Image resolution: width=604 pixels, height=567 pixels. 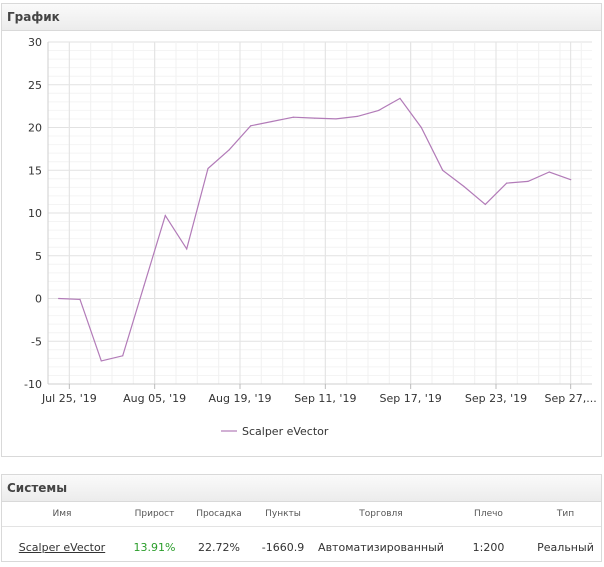 I want to click on y-tick-label: 5, so click(x=38, y=256).